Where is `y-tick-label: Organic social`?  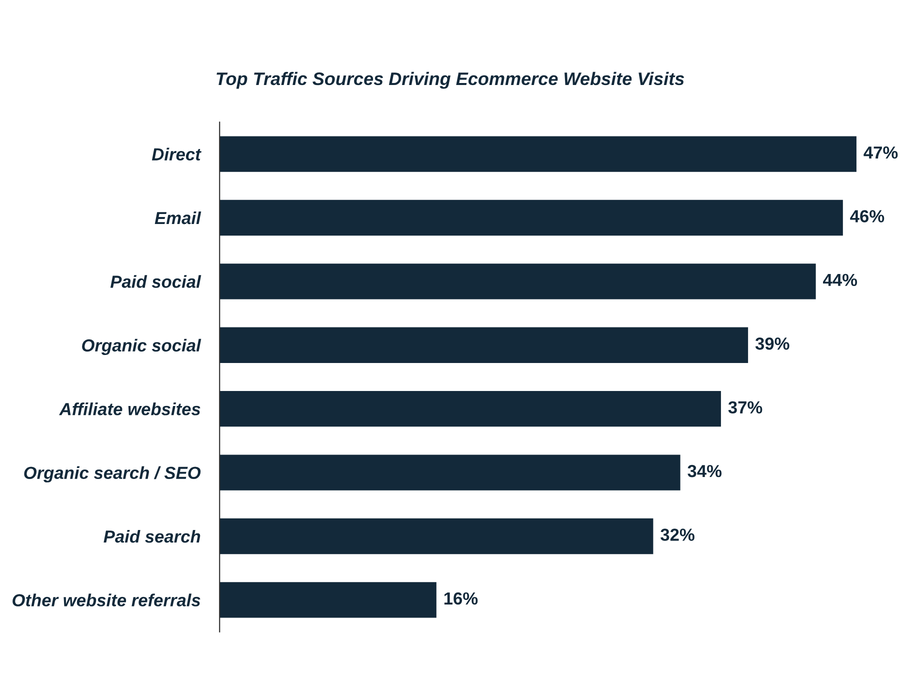 y-tick-label: Organic social is located at coordinates (142, 347).